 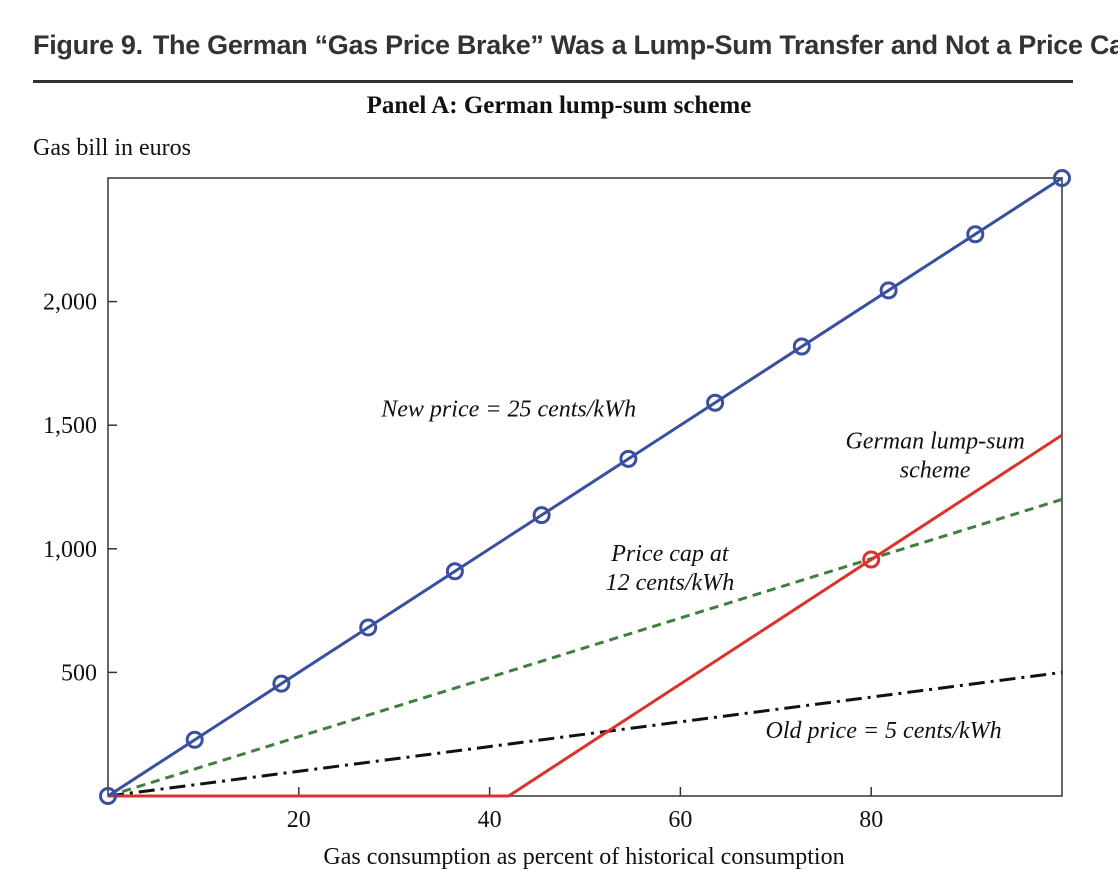 What do you see at coordinates (935, 471) in the screenshot?
I see `annotation-line: scheme` at bounding box center [935, 471].